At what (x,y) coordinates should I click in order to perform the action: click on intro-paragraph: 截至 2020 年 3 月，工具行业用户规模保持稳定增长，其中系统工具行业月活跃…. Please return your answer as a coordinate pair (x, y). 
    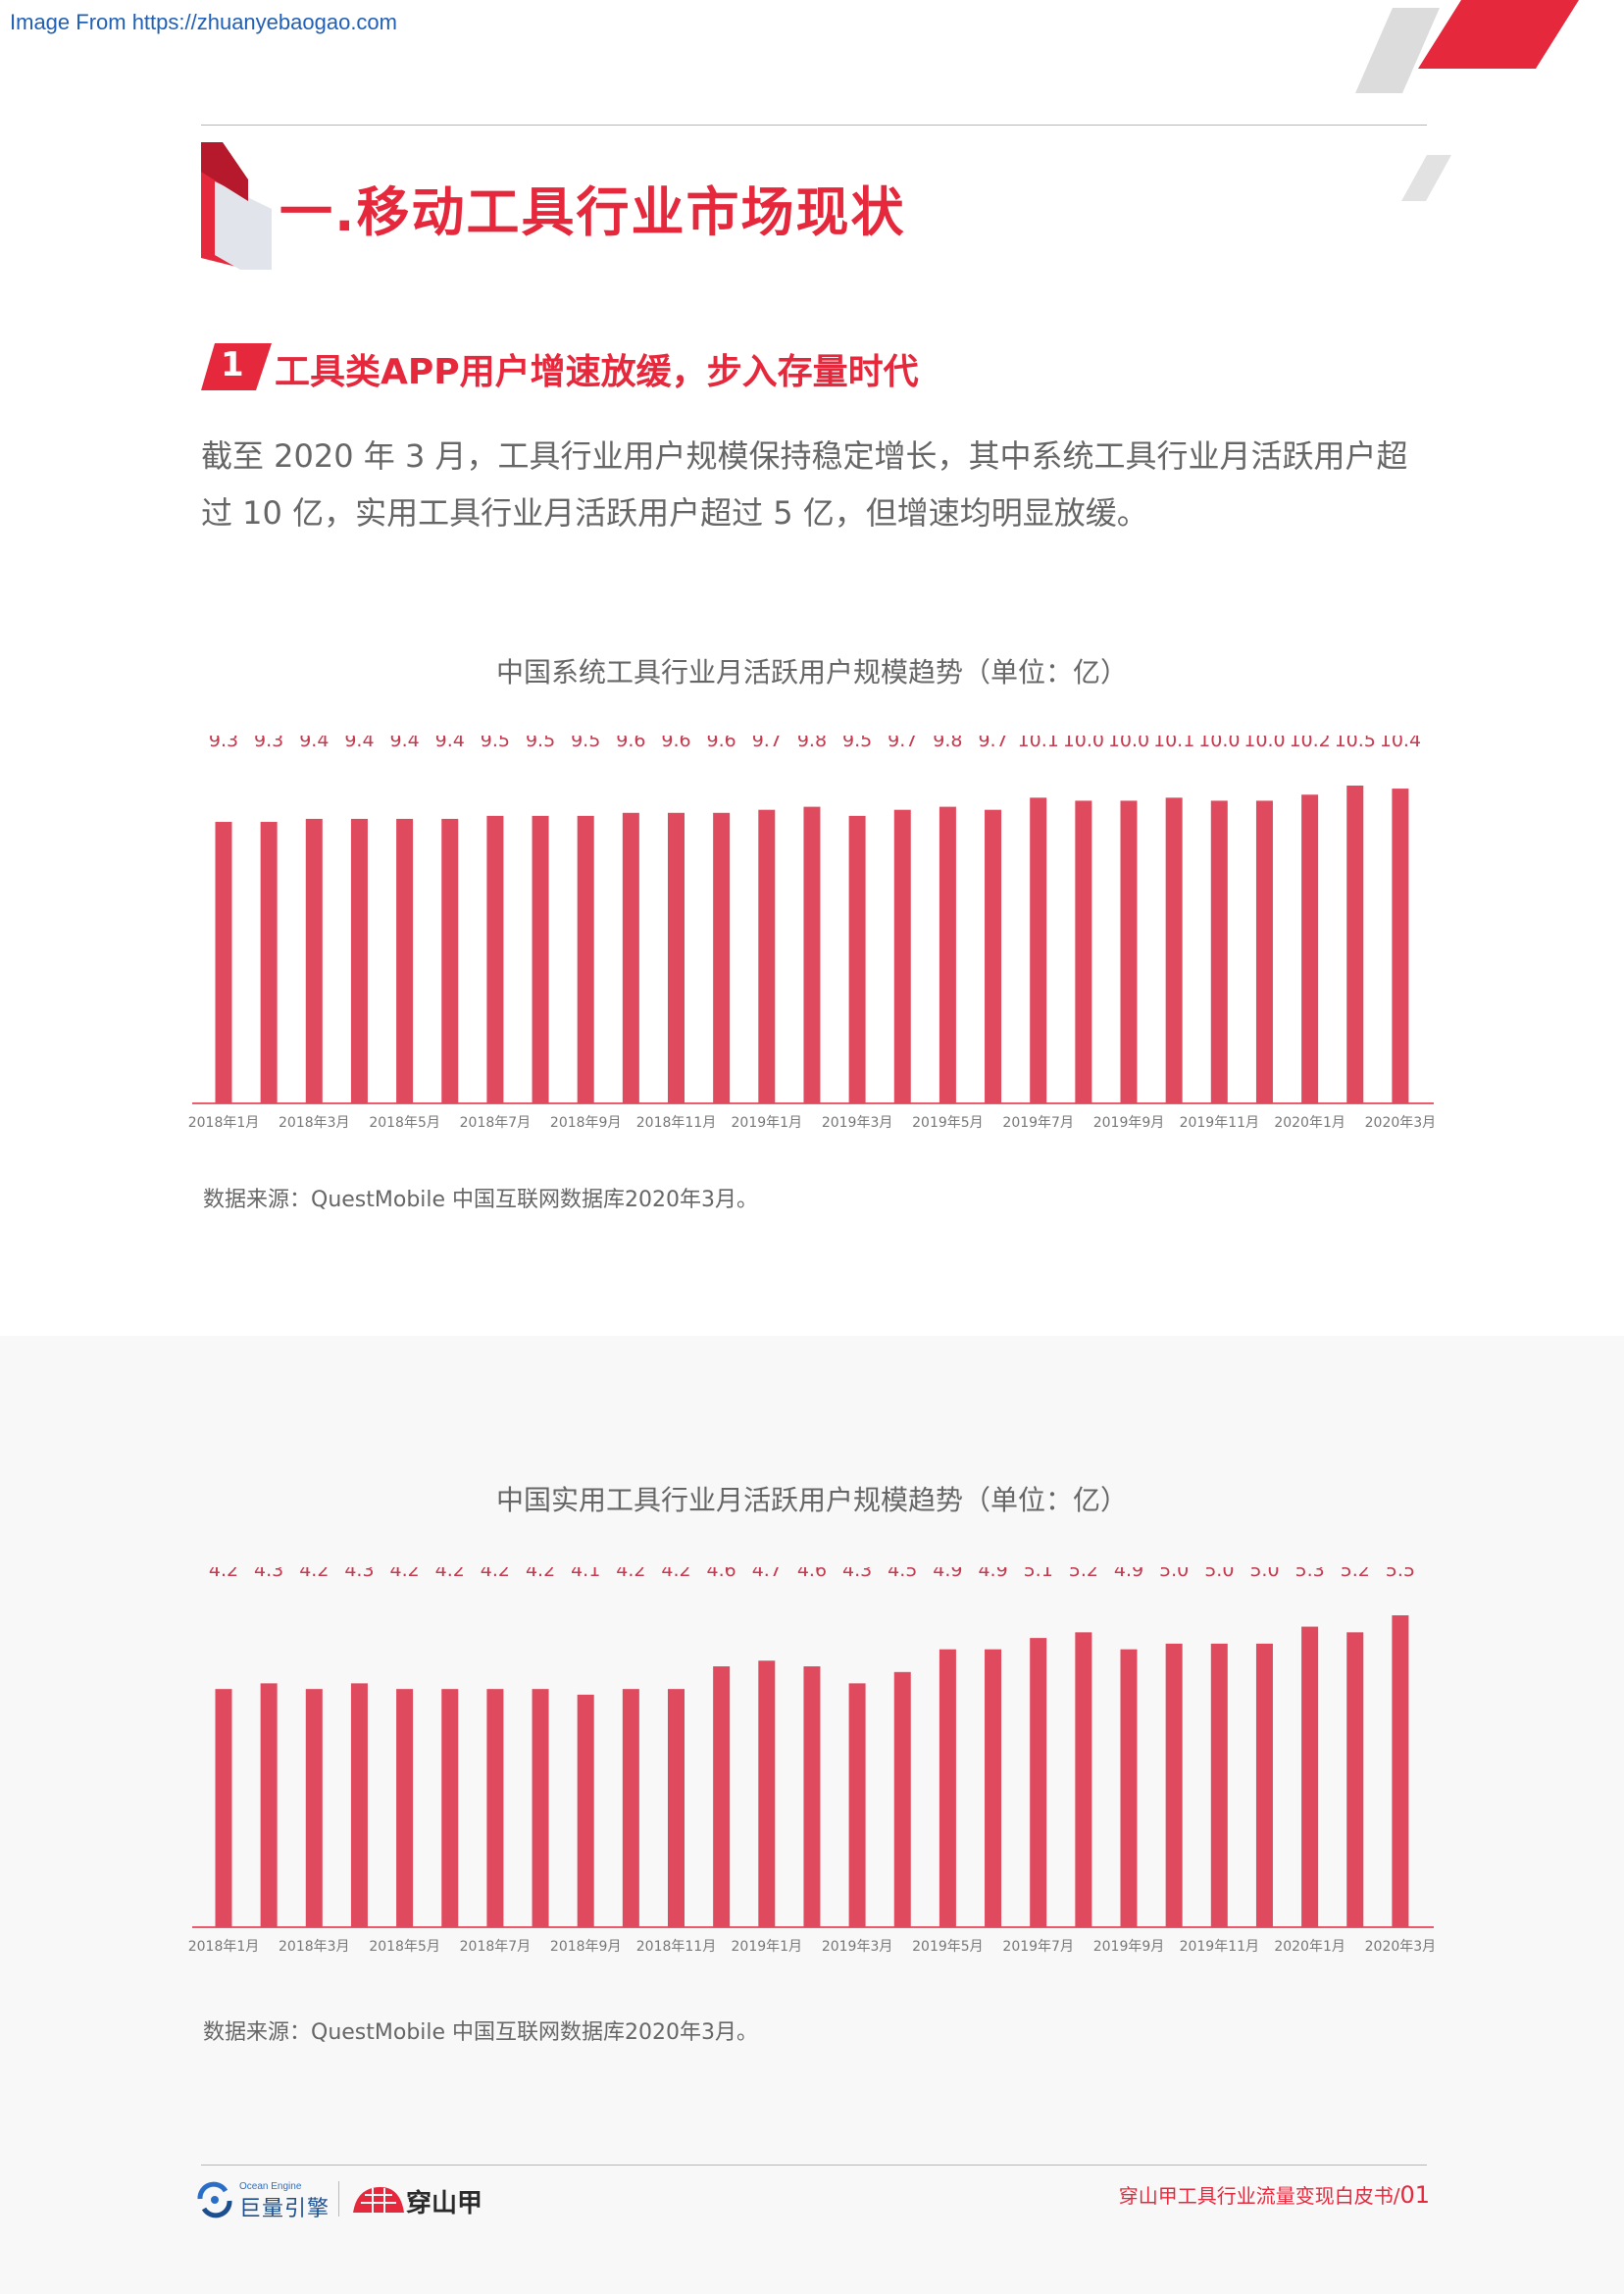
    Looking at the image, I should click on (814, 484).